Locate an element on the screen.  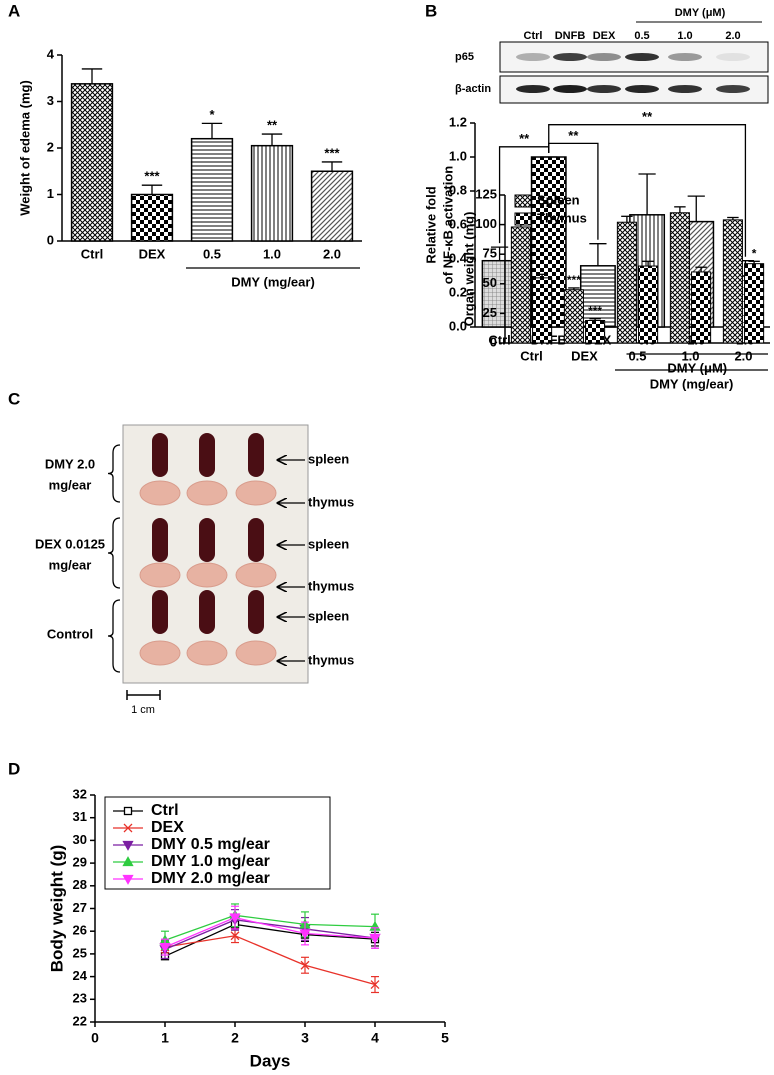
y-tick-label: 4 is located at coordinates (51, 53).